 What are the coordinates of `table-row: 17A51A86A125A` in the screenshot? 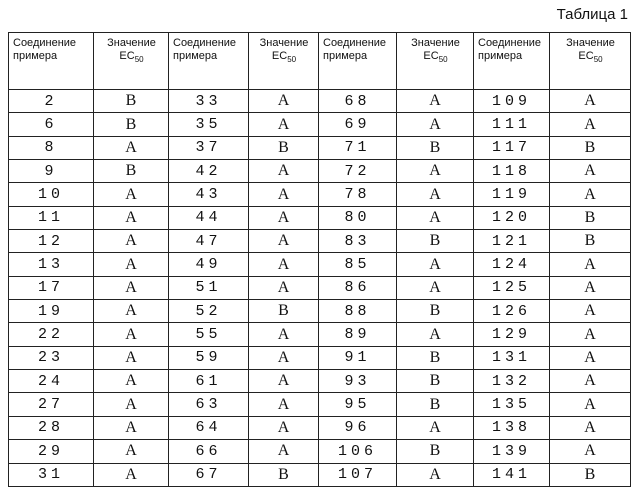 It's located at (320, 287).